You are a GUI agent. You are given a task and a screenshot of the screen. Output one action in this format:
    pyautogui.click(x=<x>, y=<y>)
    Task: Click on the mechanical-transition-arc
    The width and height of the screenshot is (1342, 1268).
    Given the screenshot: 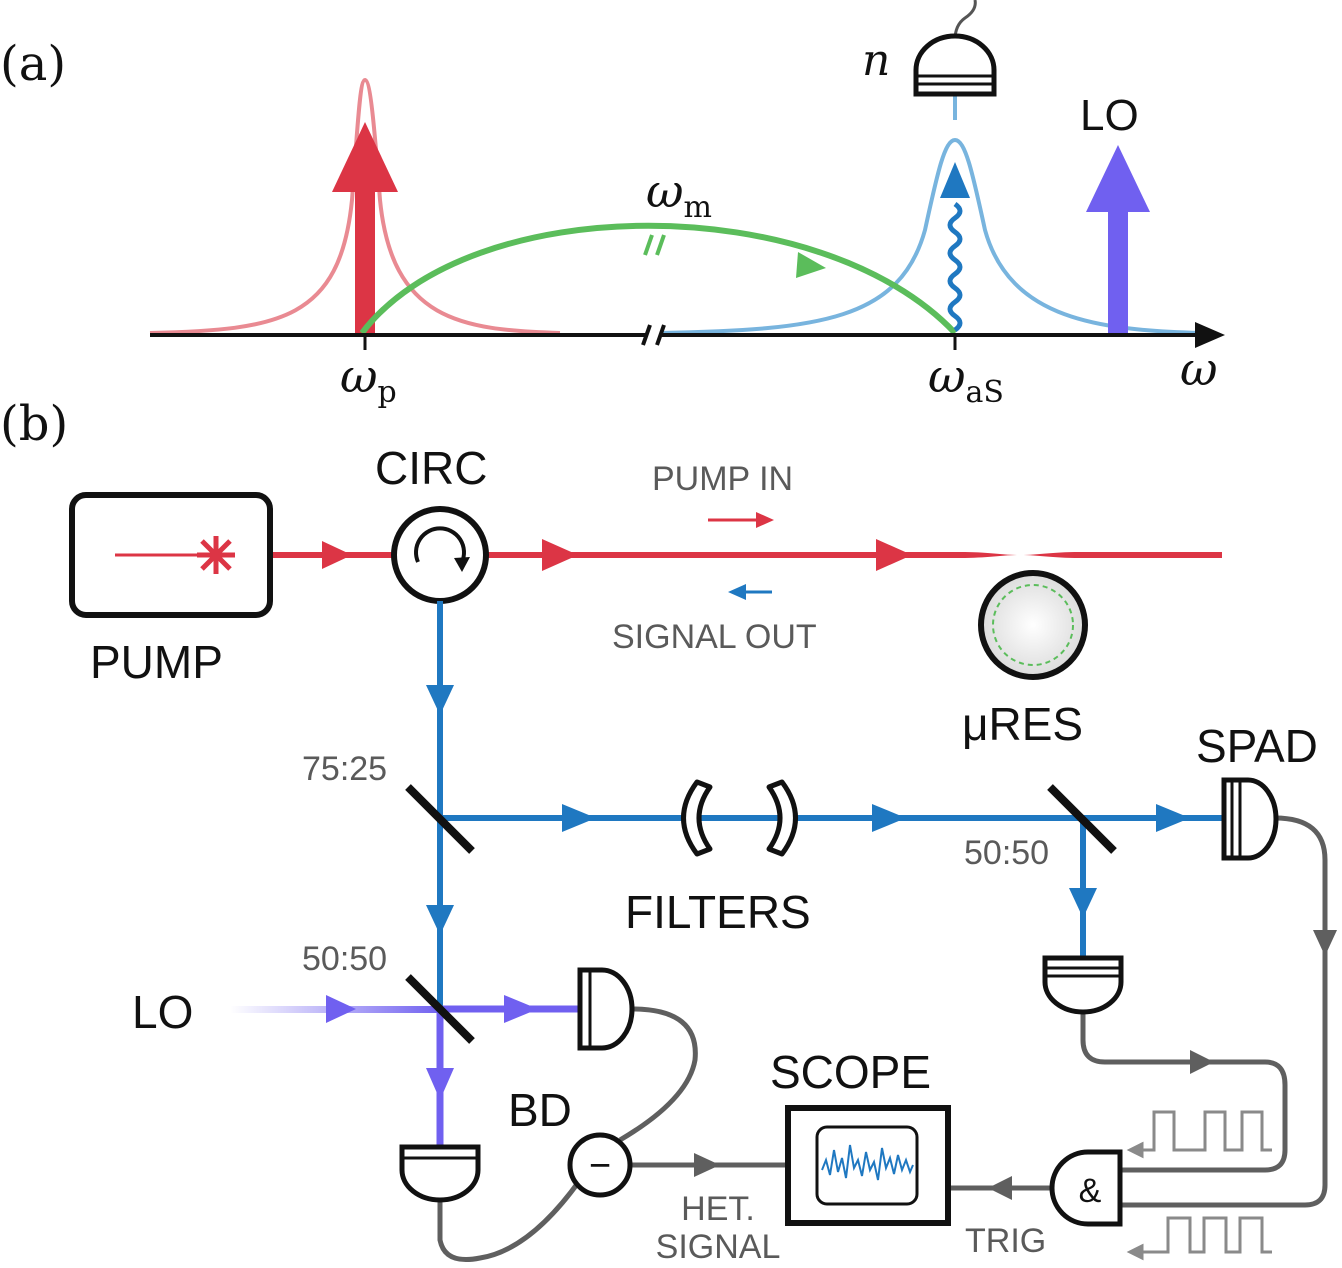 What is the action you would take?
    pyautogui.click(x=658, y=279)
    